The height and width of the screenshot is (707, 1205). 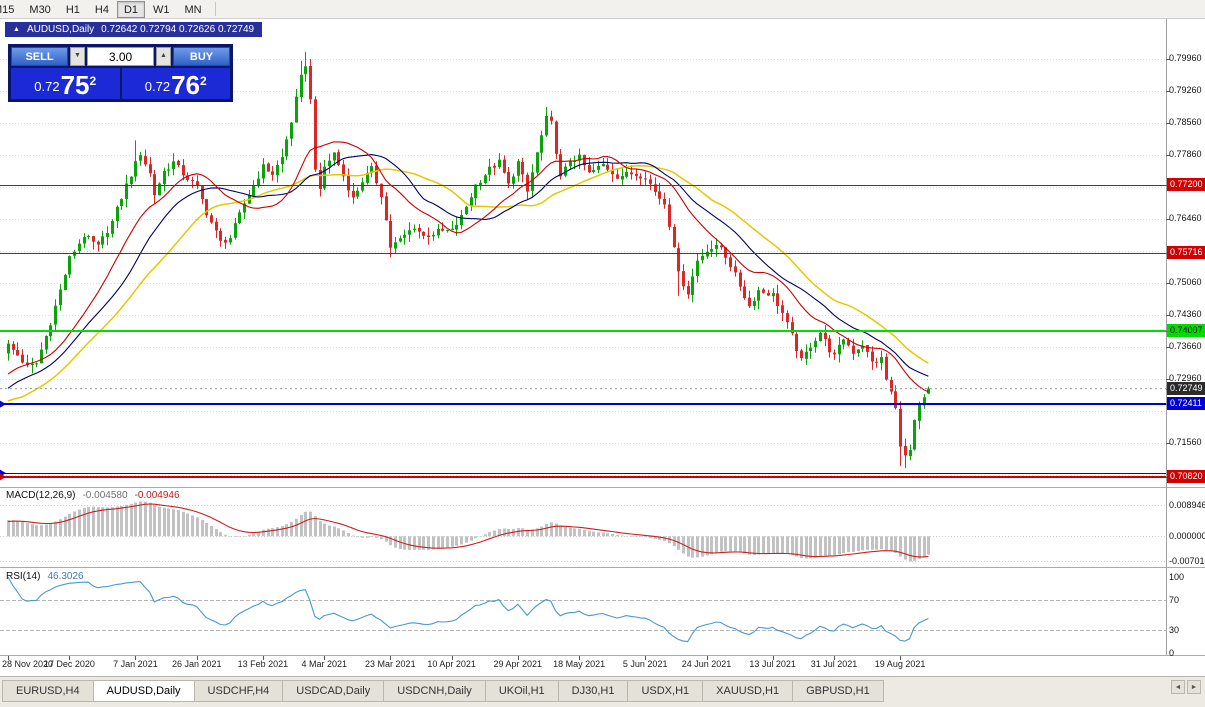 What do you see at coordinates (583, 531) in the screenshot?
I see `macd-plot` at bounding box center [583, 531].